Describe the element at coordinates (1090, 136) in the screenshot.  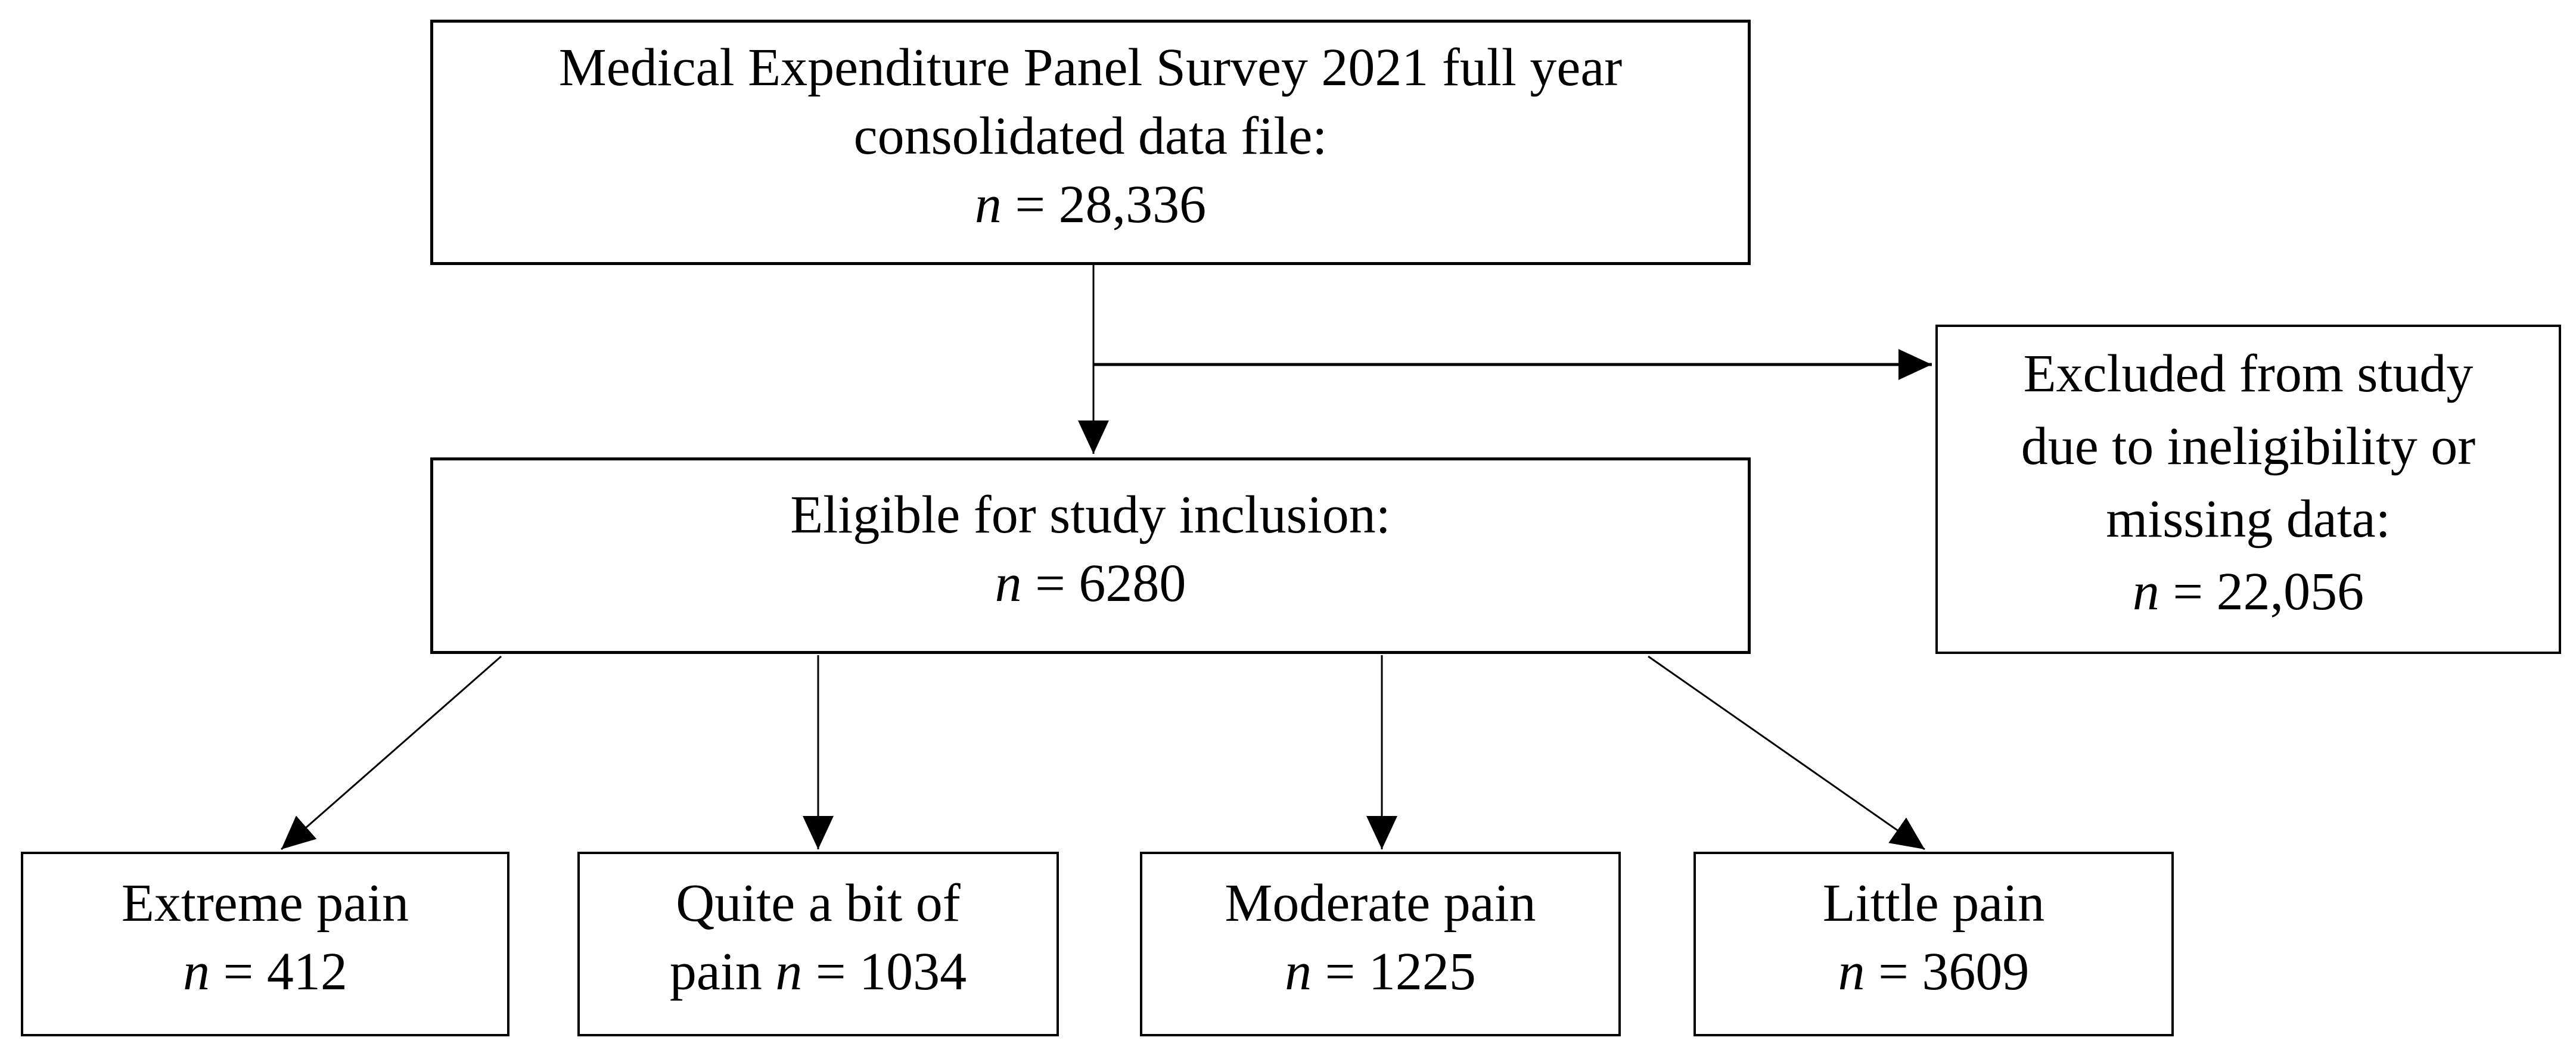
I see `source-box-line2: consolidated data file:` at that location.